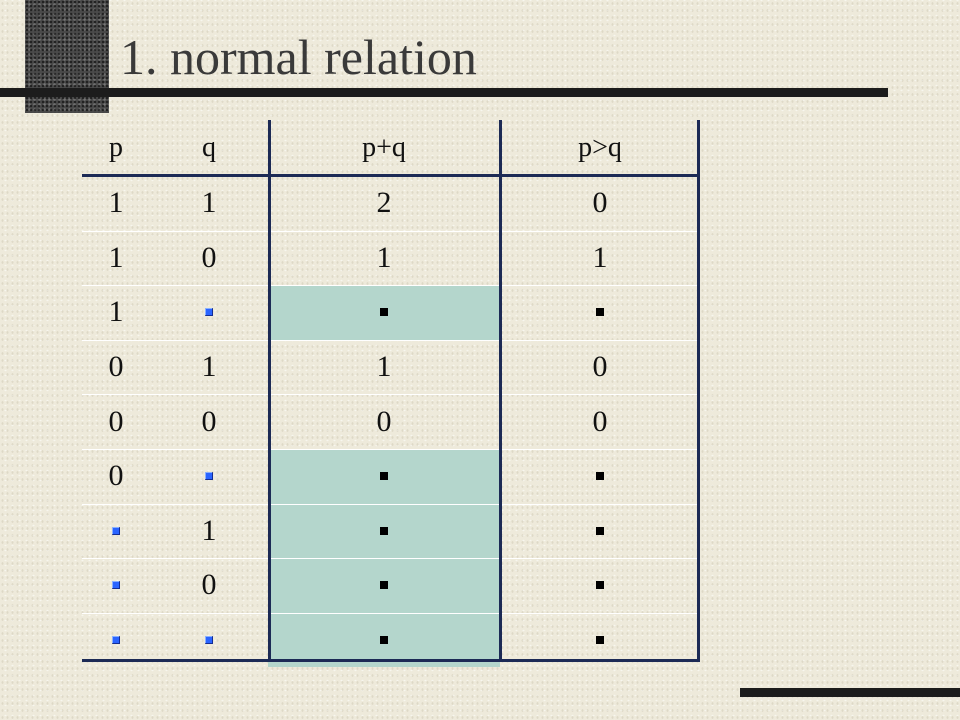 The width and height of the screenshot is (960, 720). I want to click on header-rule, so click(391, 175).